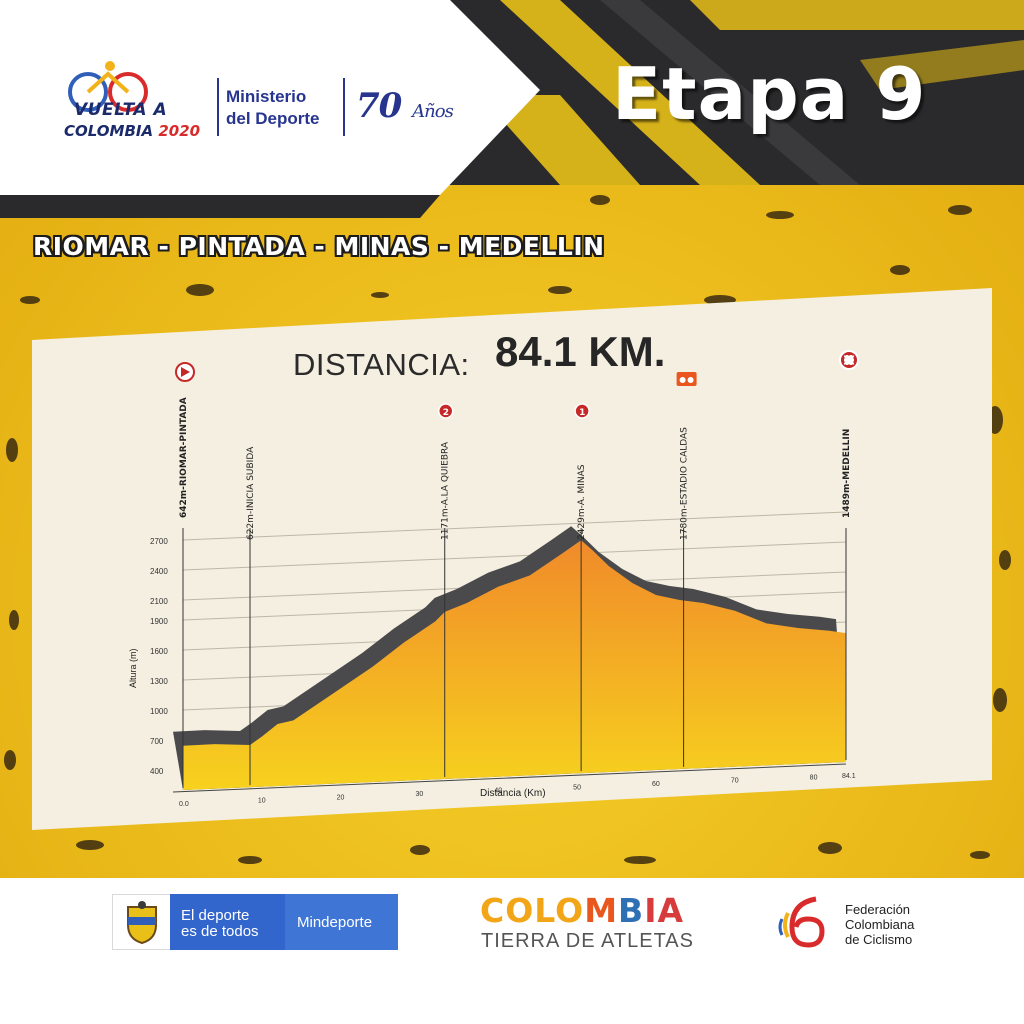 This screenshot has height=1024, width=1024. Describe the element at coordinates (184, 457) in the screenshot. I see `point-label: 642m-RIOMAR-PINTADA` at that location.